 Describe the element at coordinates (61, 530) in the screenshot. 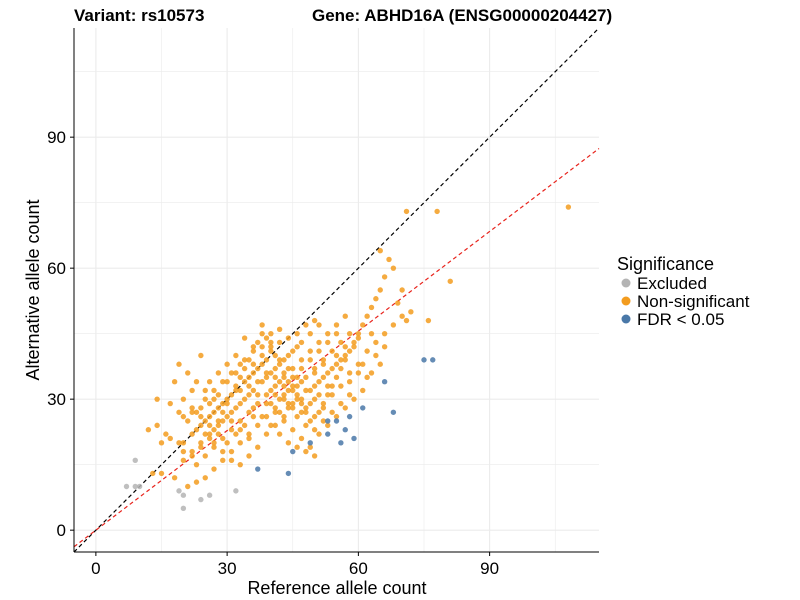

I see `y-tick-label: 0` at that location.